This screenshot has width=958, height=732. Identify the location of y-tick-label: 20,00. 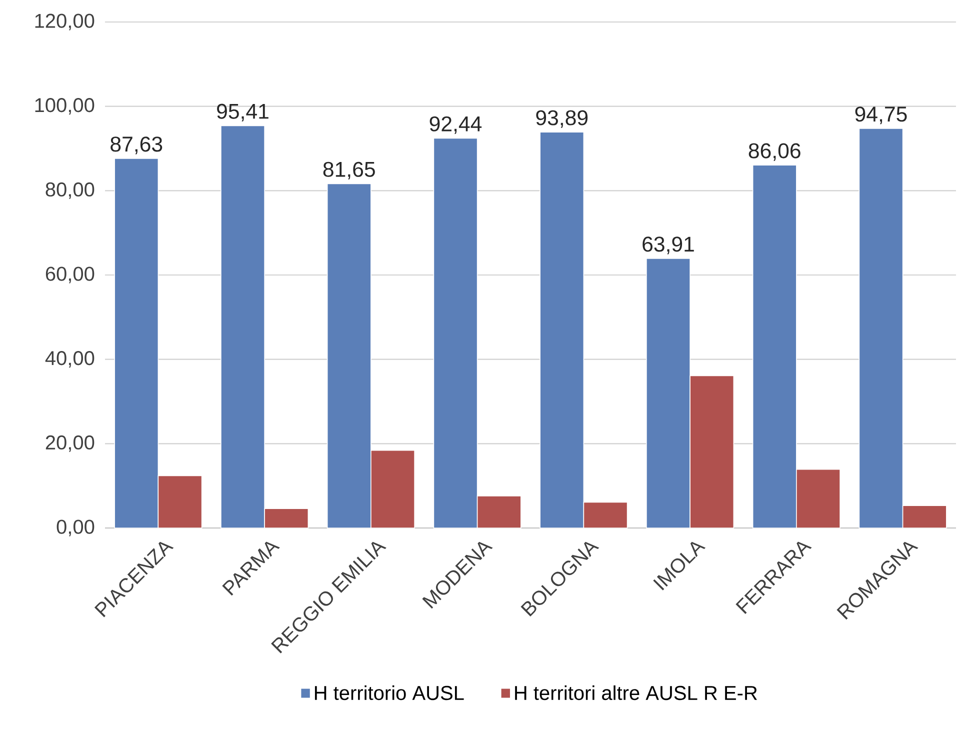
(70, 443).